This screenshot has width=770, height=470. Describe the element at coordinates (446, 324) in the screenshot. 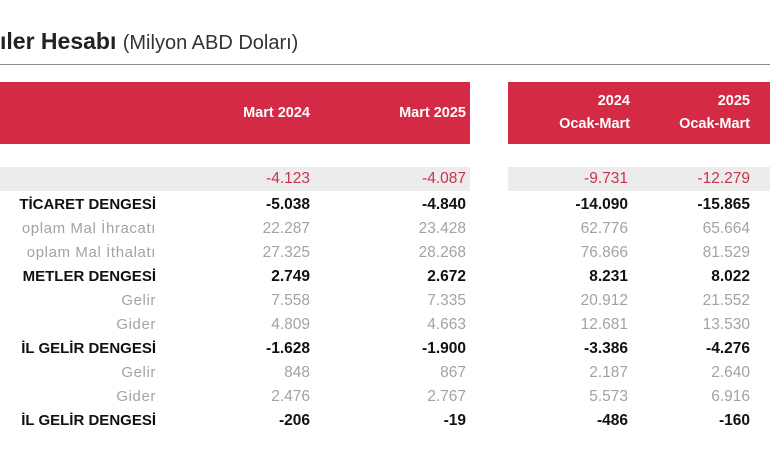

I see `cell-mart-2025: 4.663` at that location.